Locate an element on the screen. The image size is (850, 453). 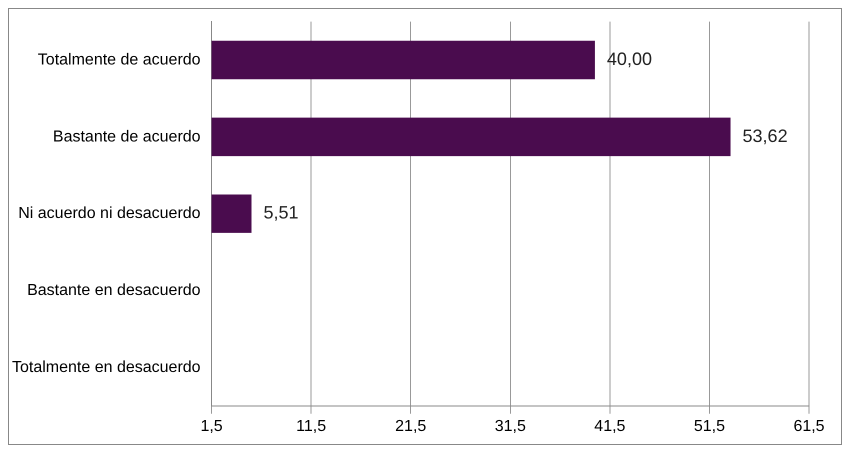
x-tick-label: 31,5 is located at coordinates (510, 426).